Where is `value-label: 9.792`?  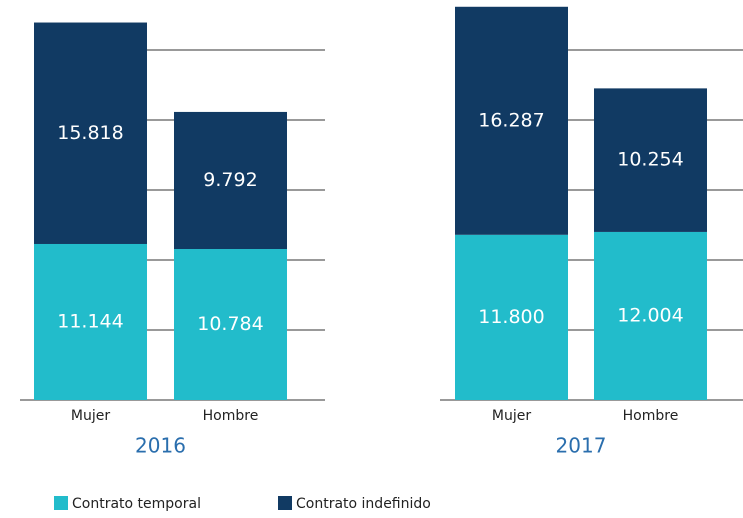
value-label: 9.792 is located at coordinates (230, 180).